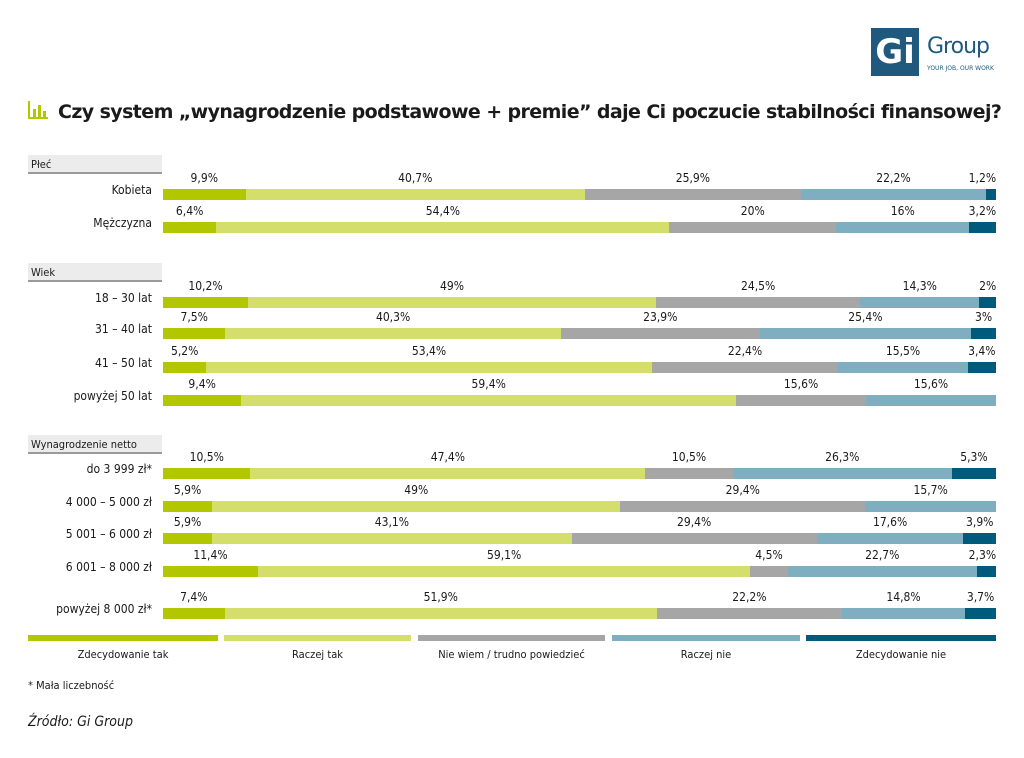  What do you see at coordinates (440, 597) in the screenshot?
I see `value-label: 51,9%` at bounding box center [440, 597].